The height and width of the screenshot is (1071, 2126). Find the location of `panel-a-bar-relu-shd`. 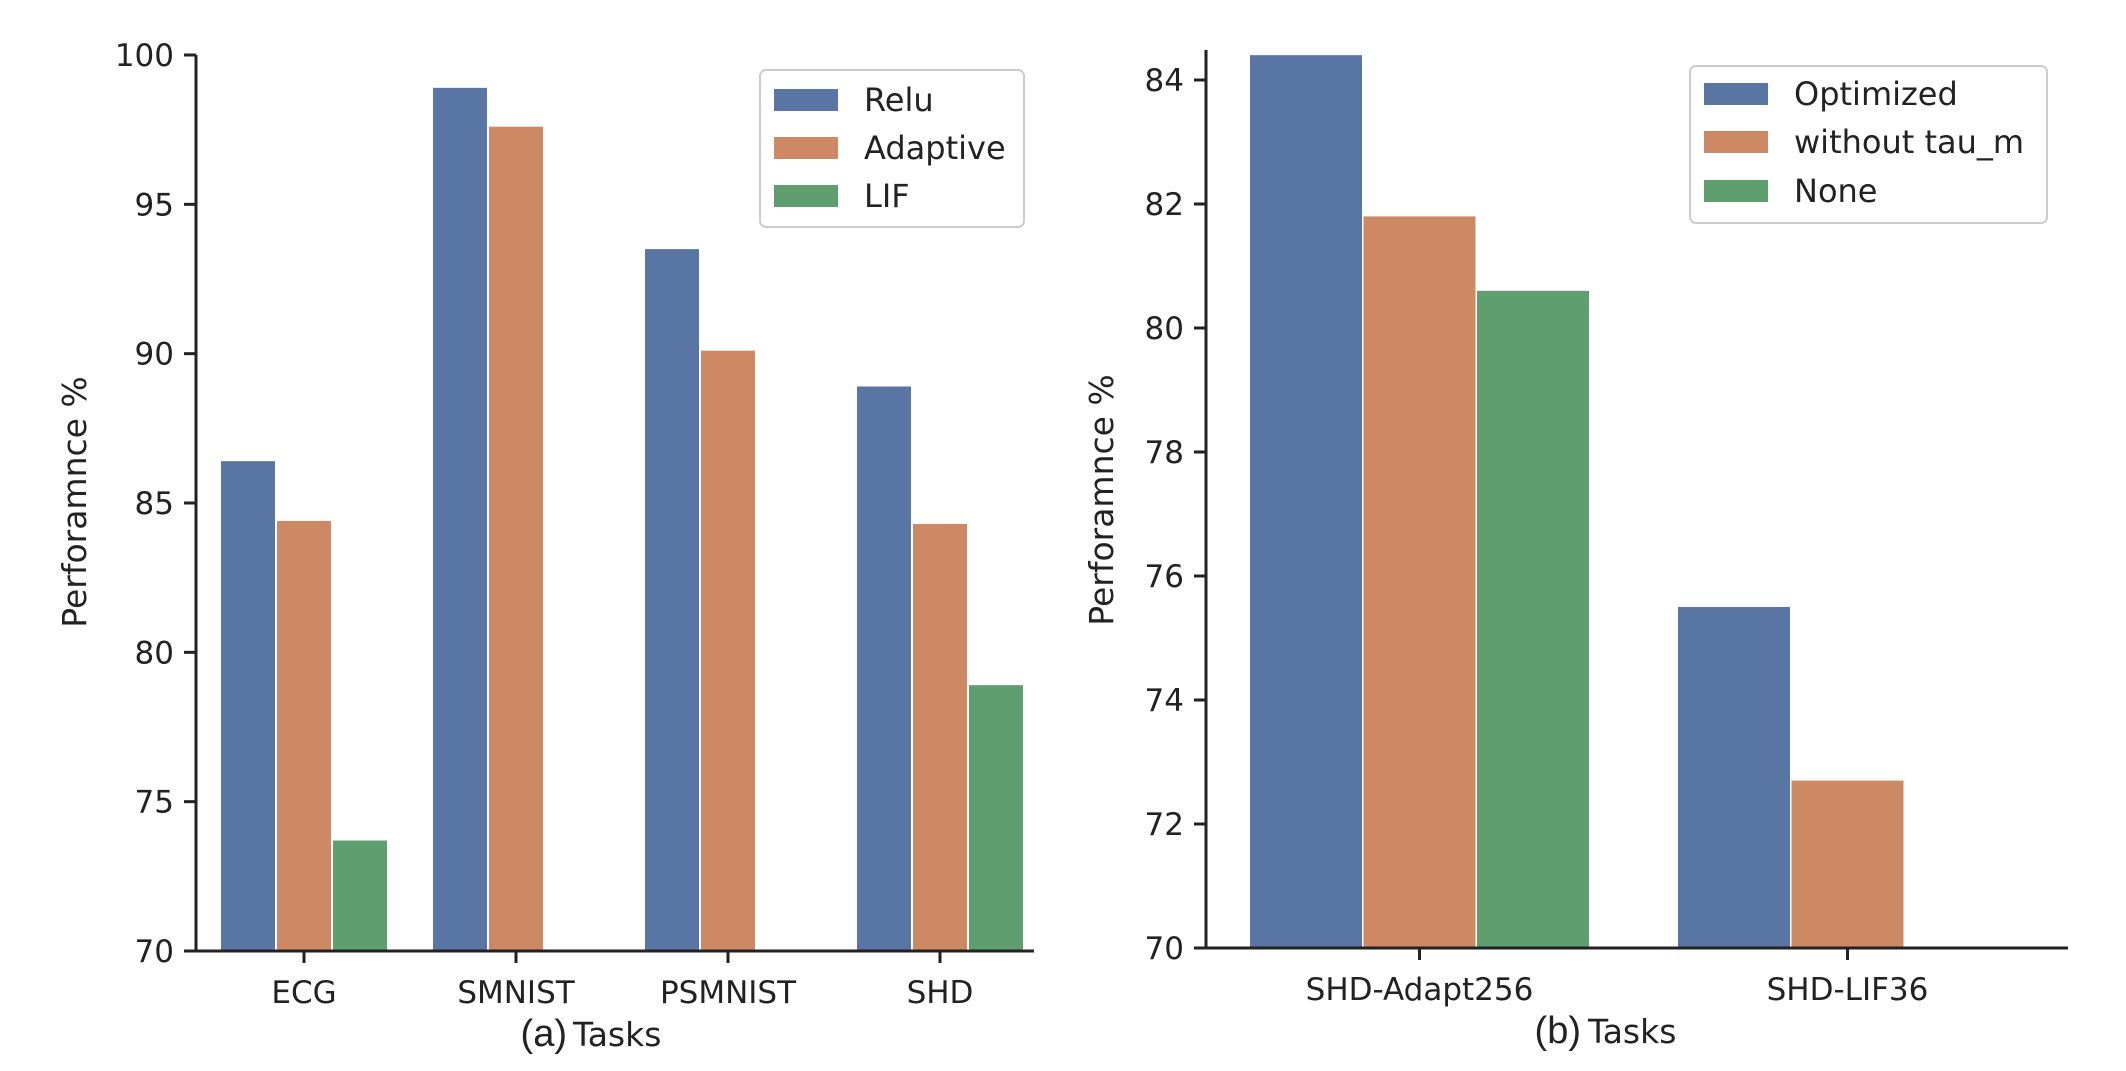

panel-a-bar-relu-shd is located at coordinates (884, 668).